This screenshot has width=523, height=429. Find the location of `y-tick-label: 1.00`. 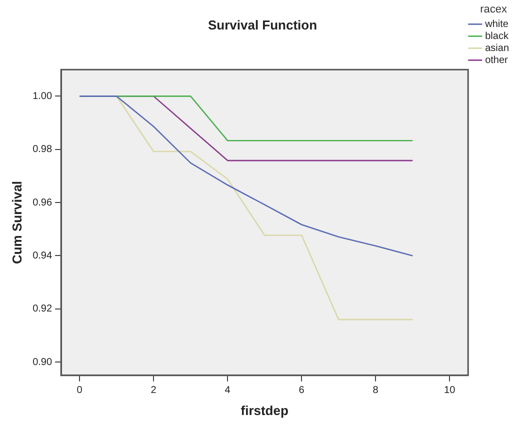

y-tick-label: 1.00 is located at coordinates (42, 96).